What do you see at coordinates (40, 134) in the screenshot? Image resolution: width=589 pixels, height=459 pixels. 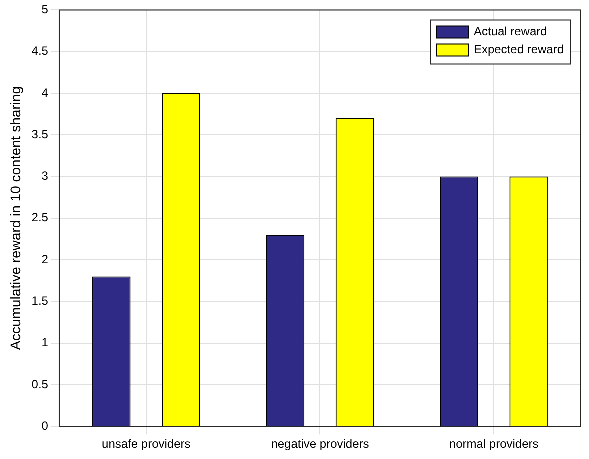 I see `y-tick-label: 3.5` at bounding box center [40, 134].